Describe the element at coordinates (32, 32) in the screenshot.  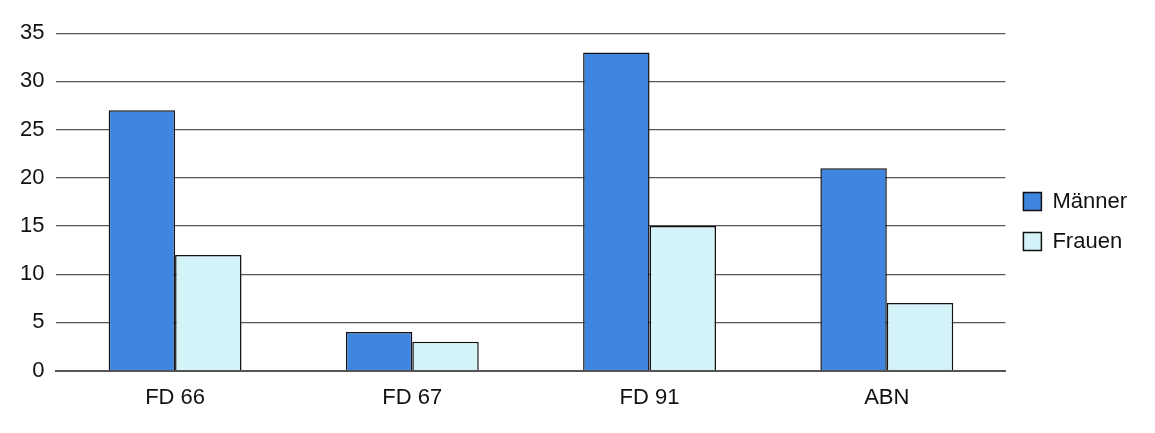
I see `y-tick-label: 35` at that location.